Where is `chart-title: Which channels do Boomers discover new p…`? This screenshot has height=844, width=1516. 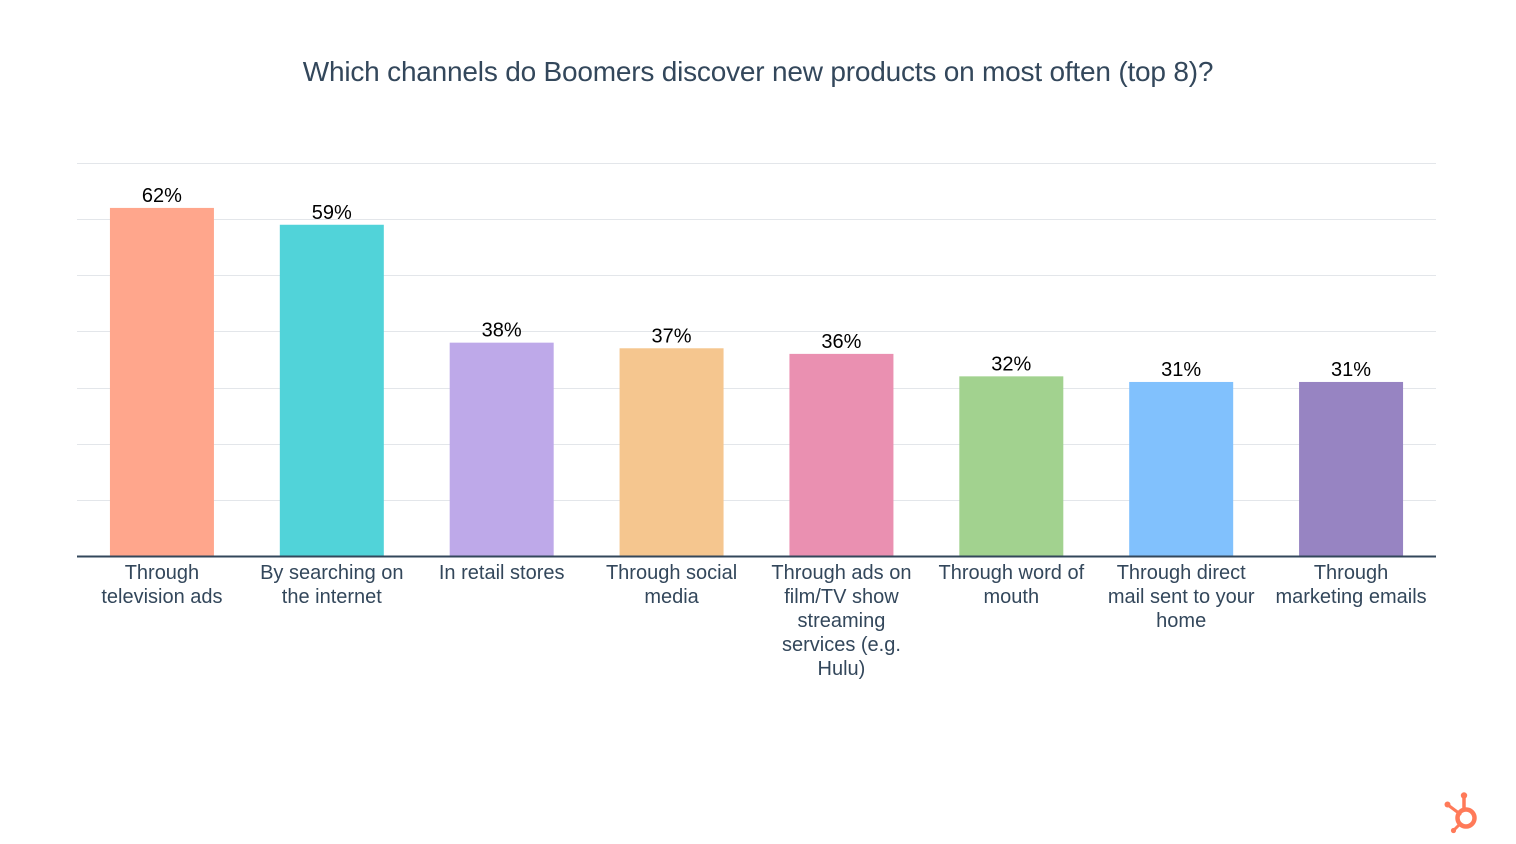
chart-title: Which channels do Boomers discover new p… is located at coordinates (758, 71).